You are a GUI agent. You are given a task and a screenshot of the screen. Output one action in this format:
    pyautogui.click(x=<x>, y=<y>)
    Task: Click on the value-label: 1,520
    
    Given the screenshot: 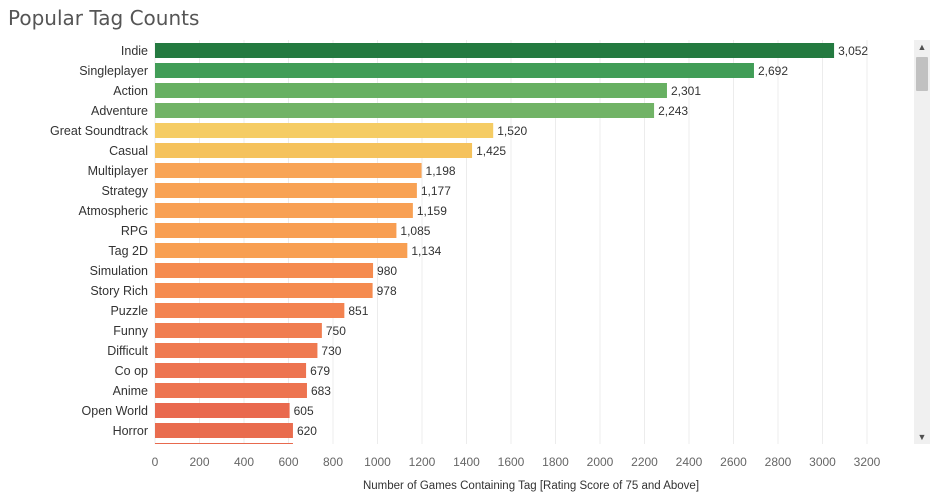 What is the action you would take?
    pyautogui.click(x=512, y=131)
    